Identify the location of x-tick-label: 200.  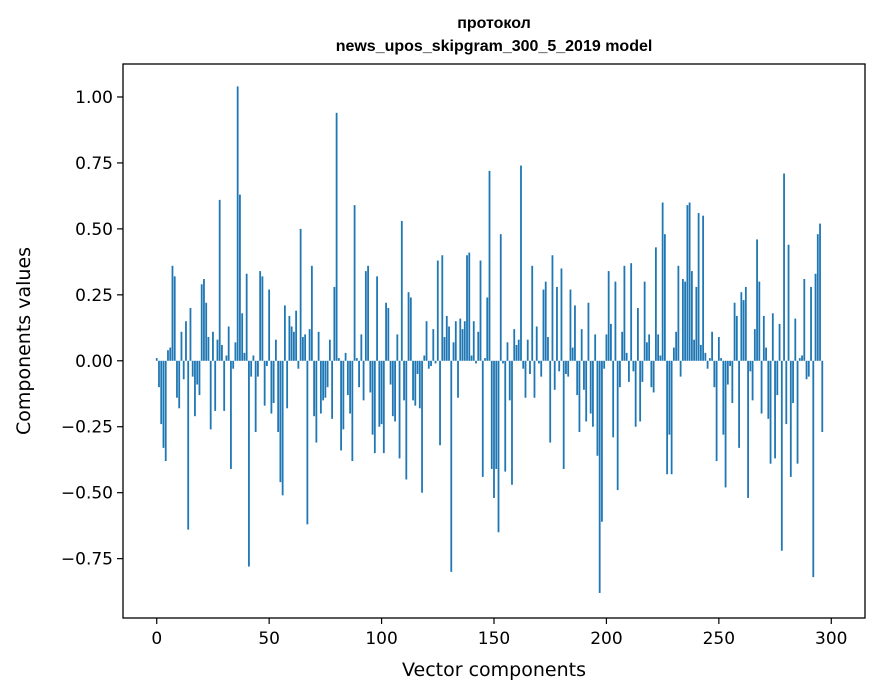
(606, 639).